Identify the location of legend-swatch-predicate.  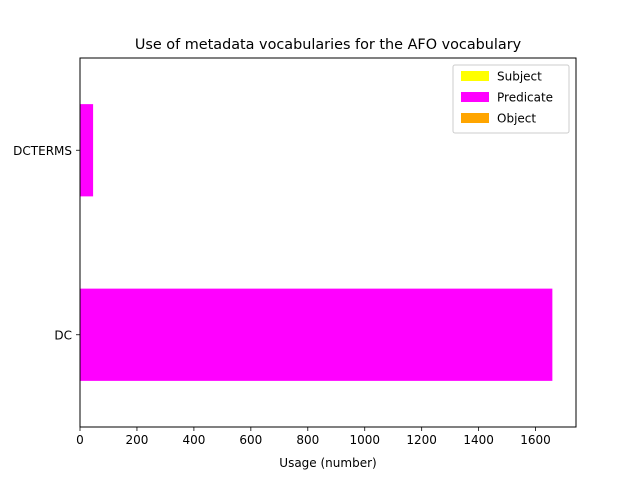
(475, 97).